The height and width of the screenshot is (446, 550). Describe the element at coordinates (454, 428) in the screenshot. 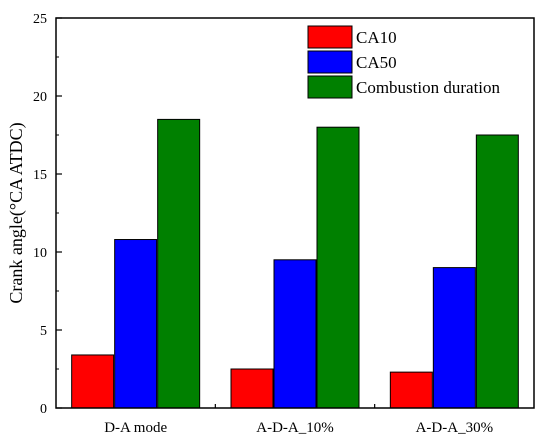

I see `x-category-label: A-D-A_30%` at that location.